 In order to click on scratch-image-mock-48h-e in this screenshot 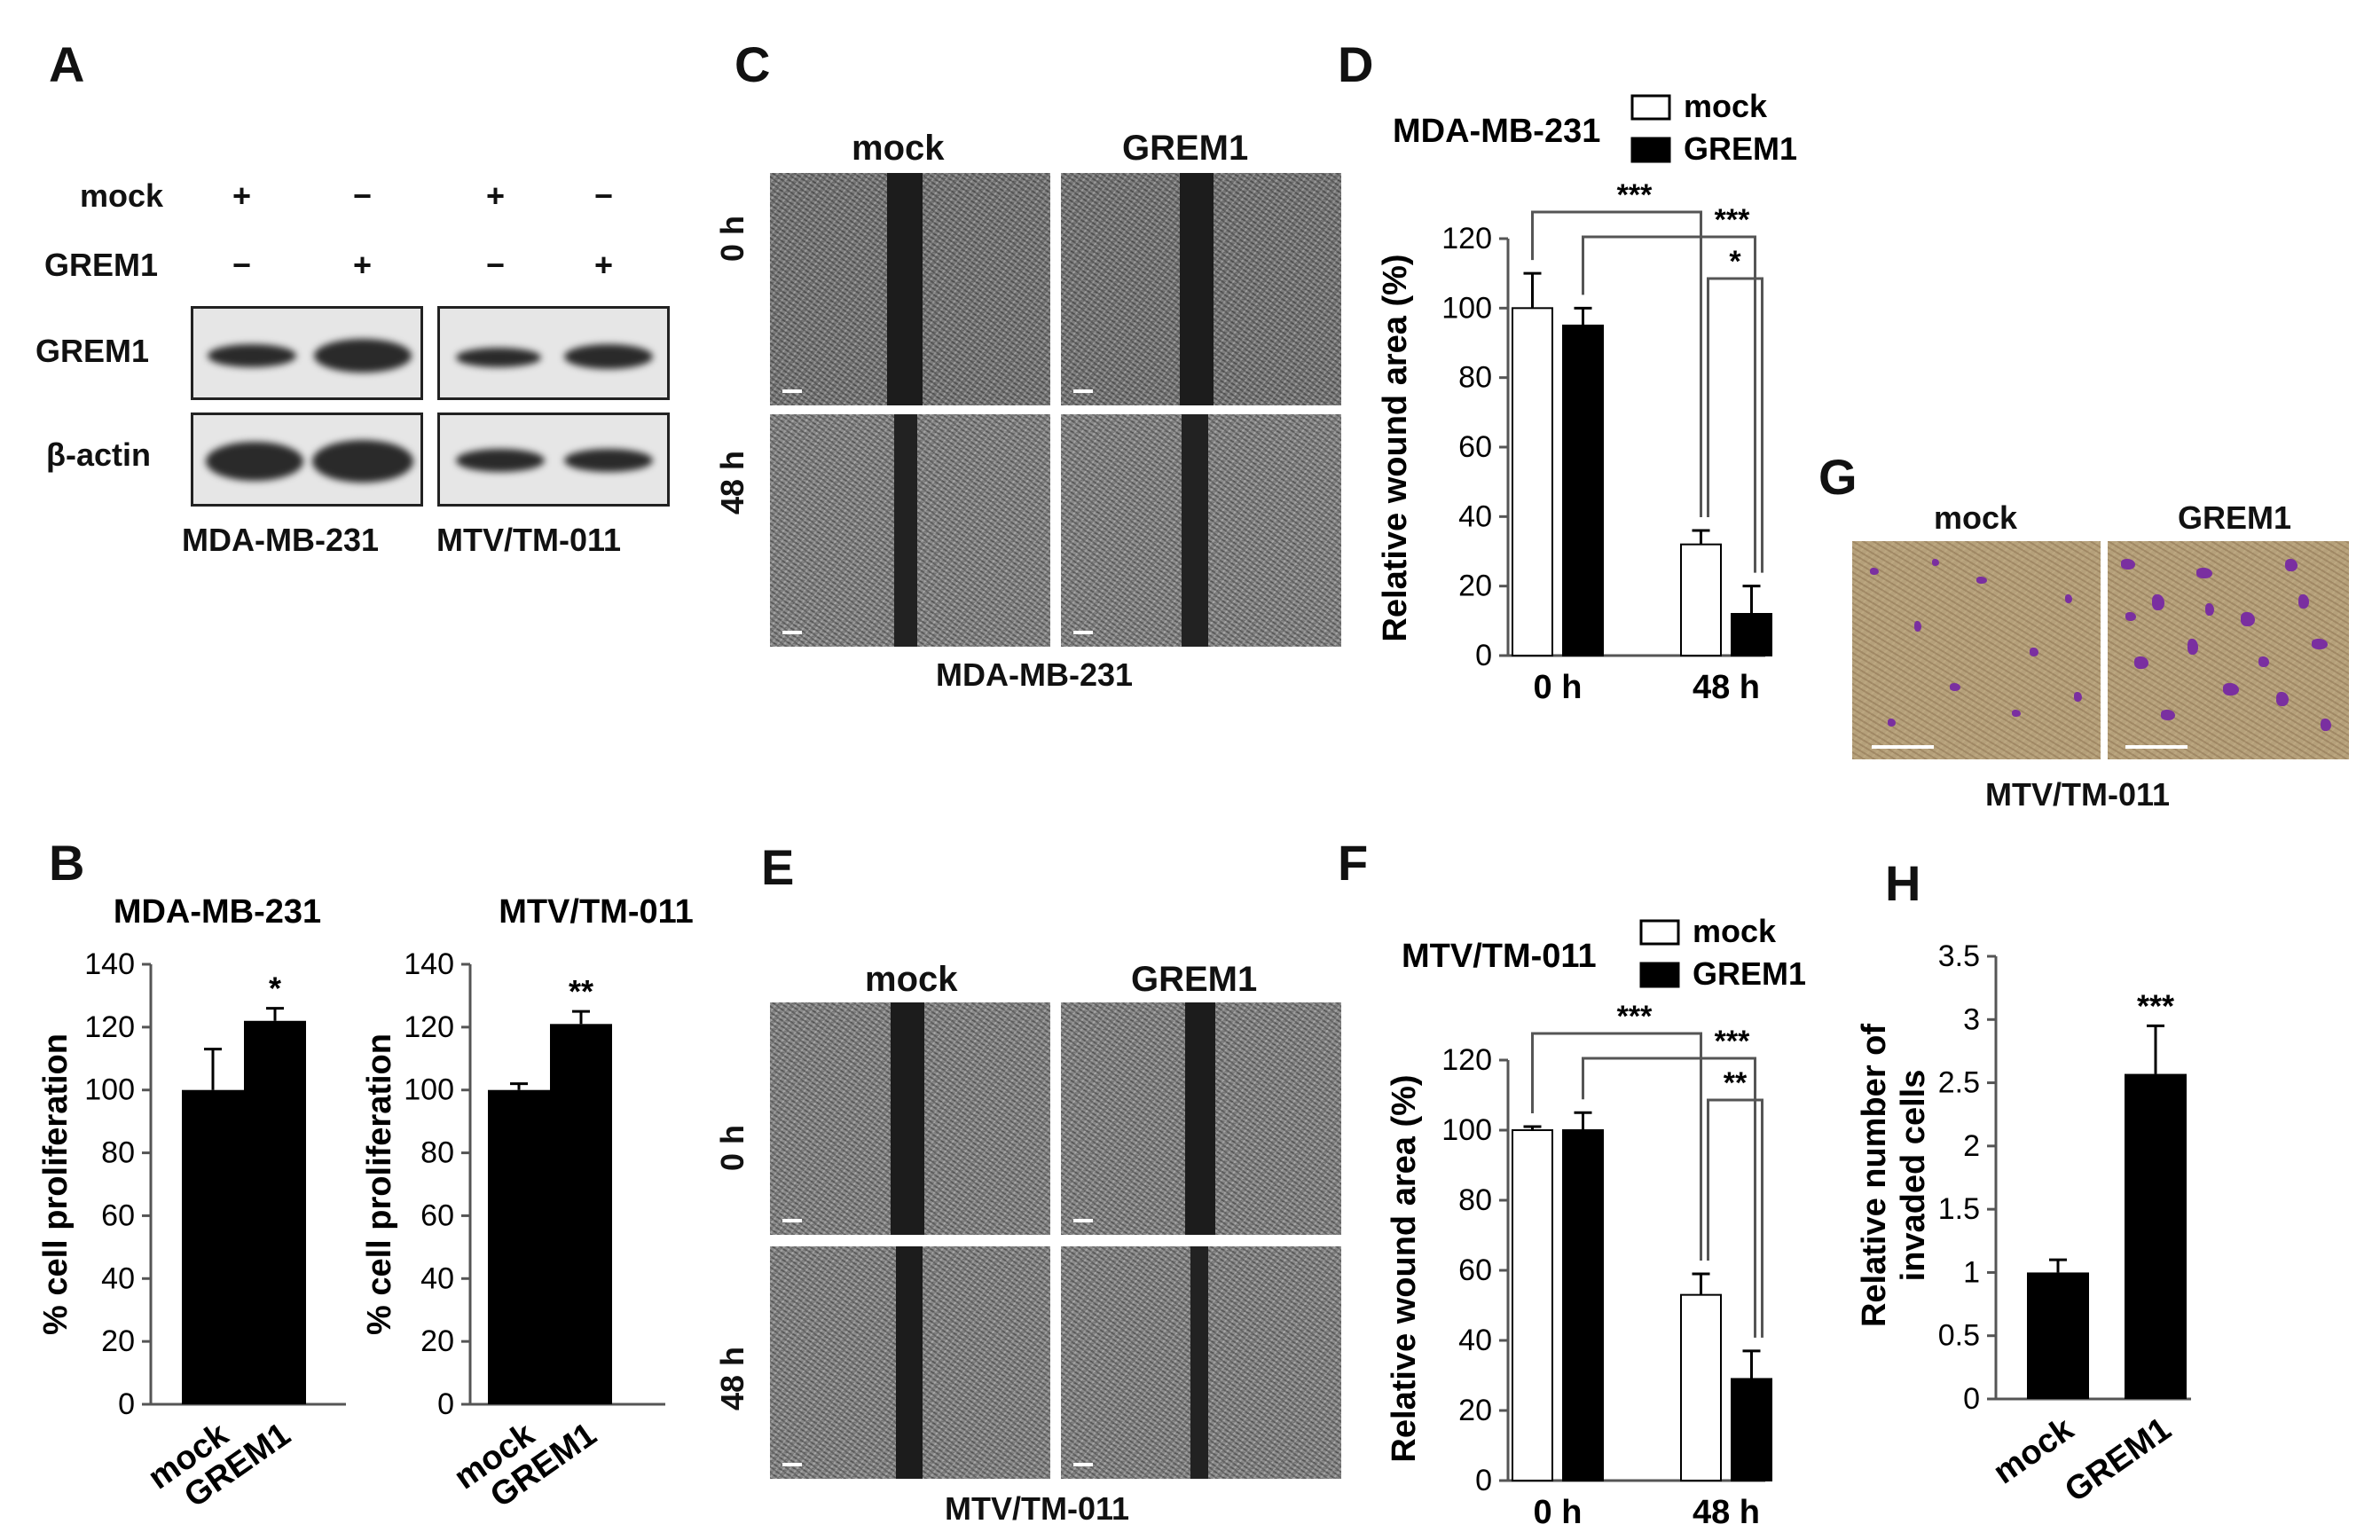, I will do `click(910, 1362)`.